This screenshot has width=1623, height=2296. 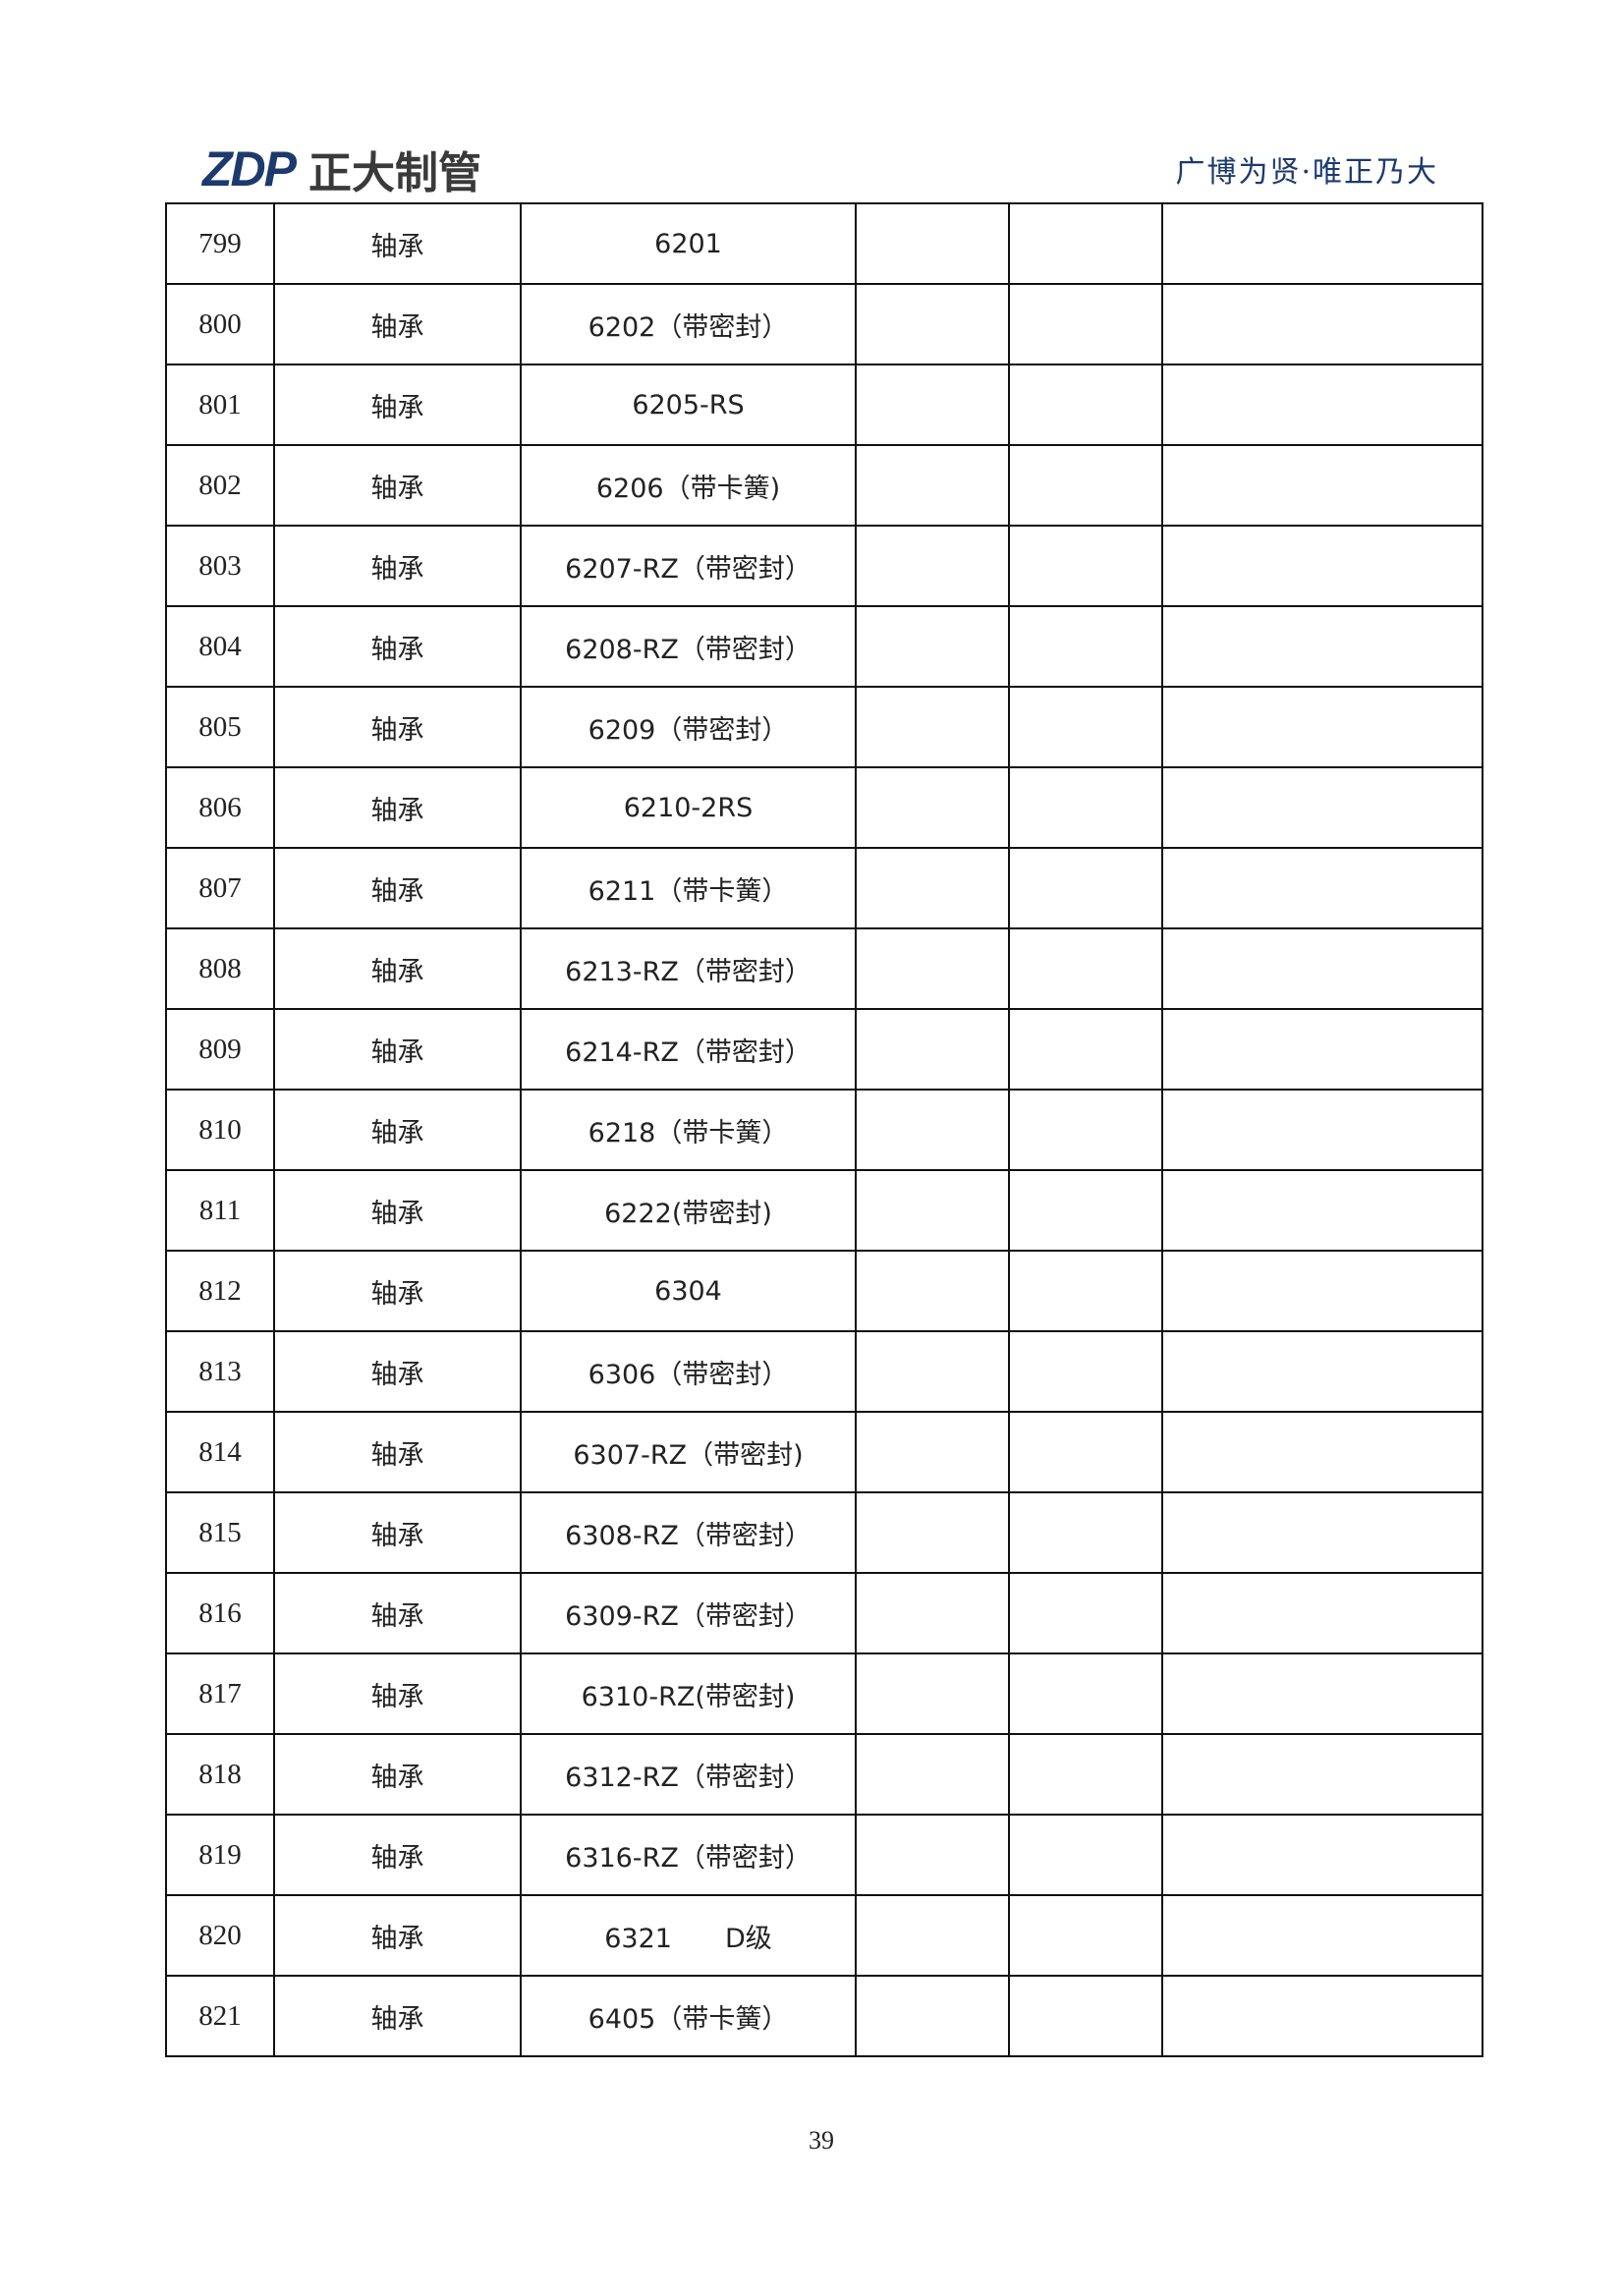 What do you see at coordinates (688, 243) in the screenshot?
I see `item-spec-cell: 6201` at bounding box center [688, 243].